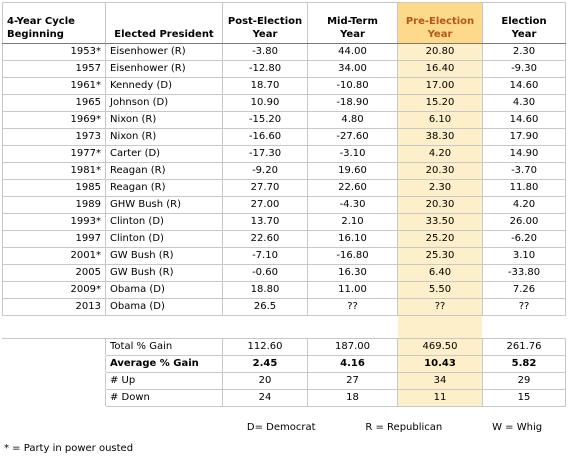 The image size is (571, 463). What do you see at coordinates (440, 103) in the screenshot?
I see `return-cell: 15.20` at bounding box center [440, 103].